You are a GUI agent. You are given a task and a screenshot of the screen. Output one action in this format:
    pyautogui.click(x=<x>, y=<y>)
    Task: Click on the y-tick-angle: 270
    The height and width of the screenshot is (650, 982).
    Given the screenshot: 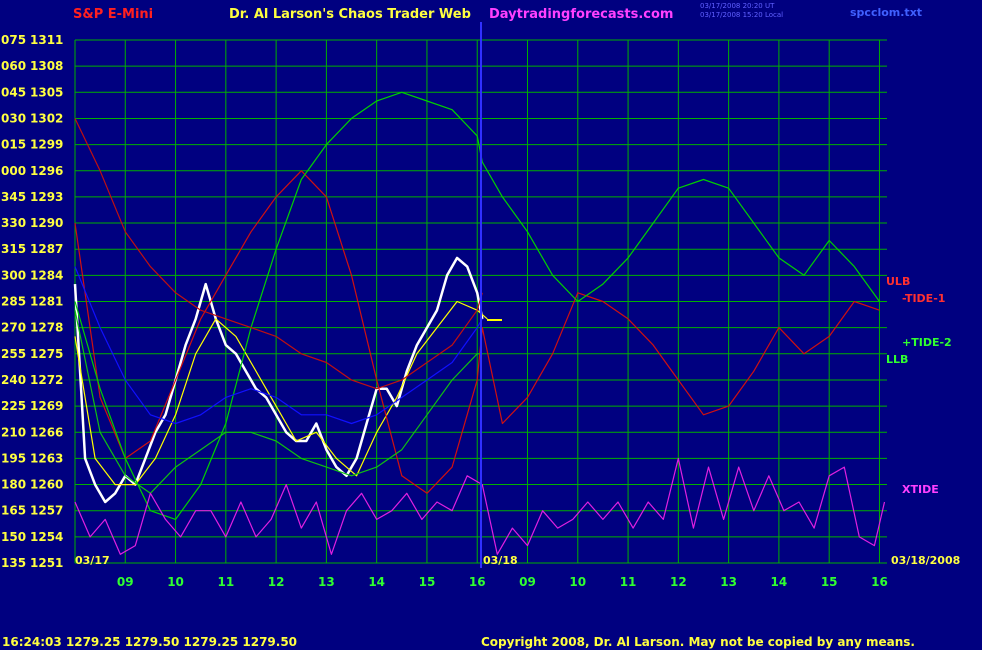 What is the action you would take?
    pyautogui.click(x=13, y=328)
    